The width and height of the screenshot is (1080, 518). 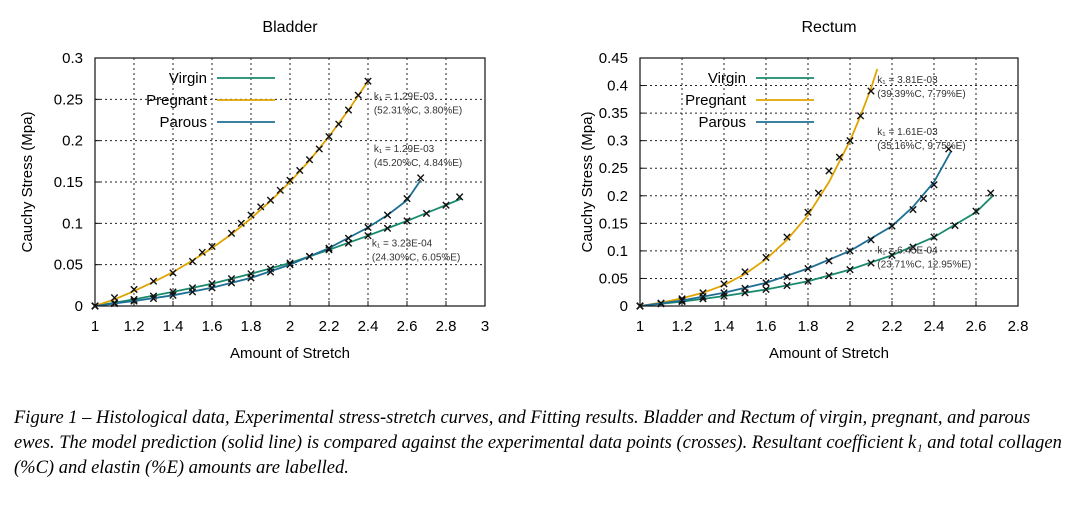 I want to click on composition-annotation: (24.30%C, 6.05%E), so click(x=416, y=257).